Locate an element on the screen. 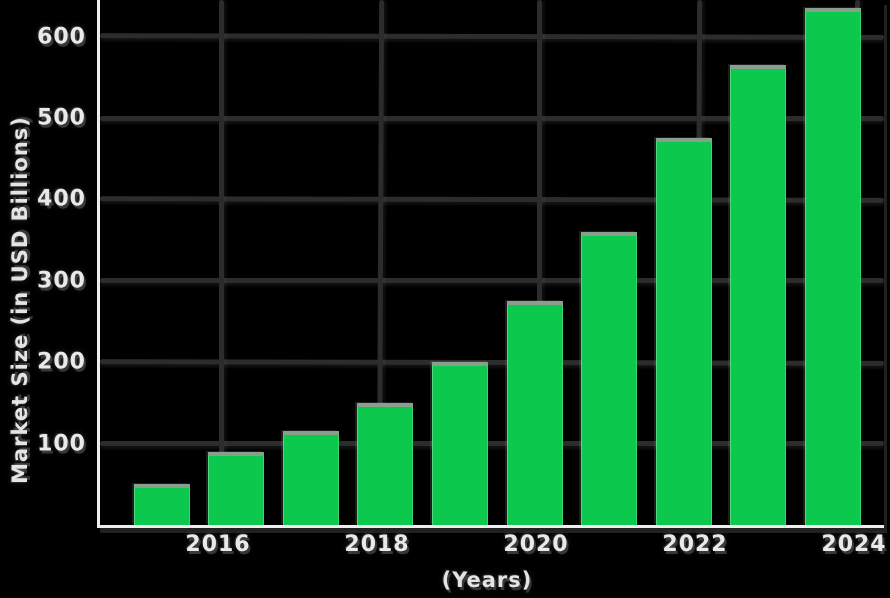 The height and width of the screenshot is (598, 890). y-axis-title: Market Size (in USD Billions) is located at coordinates (20, 300).